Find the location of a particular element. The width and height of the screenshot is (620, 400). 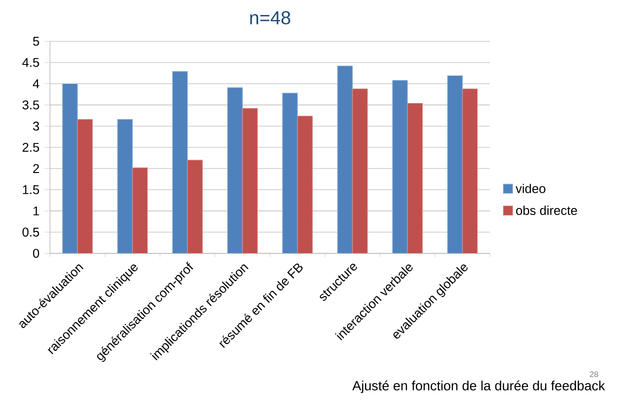

y-tick-label: 2.5 is located at coordinates (31, 147).